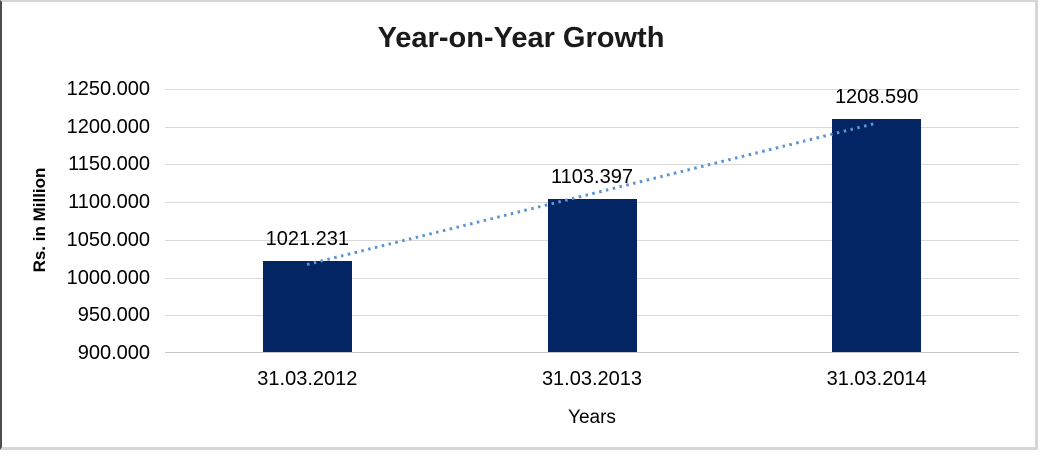  I want to click on bar-value-label: 1021.231, so click(307, 238).